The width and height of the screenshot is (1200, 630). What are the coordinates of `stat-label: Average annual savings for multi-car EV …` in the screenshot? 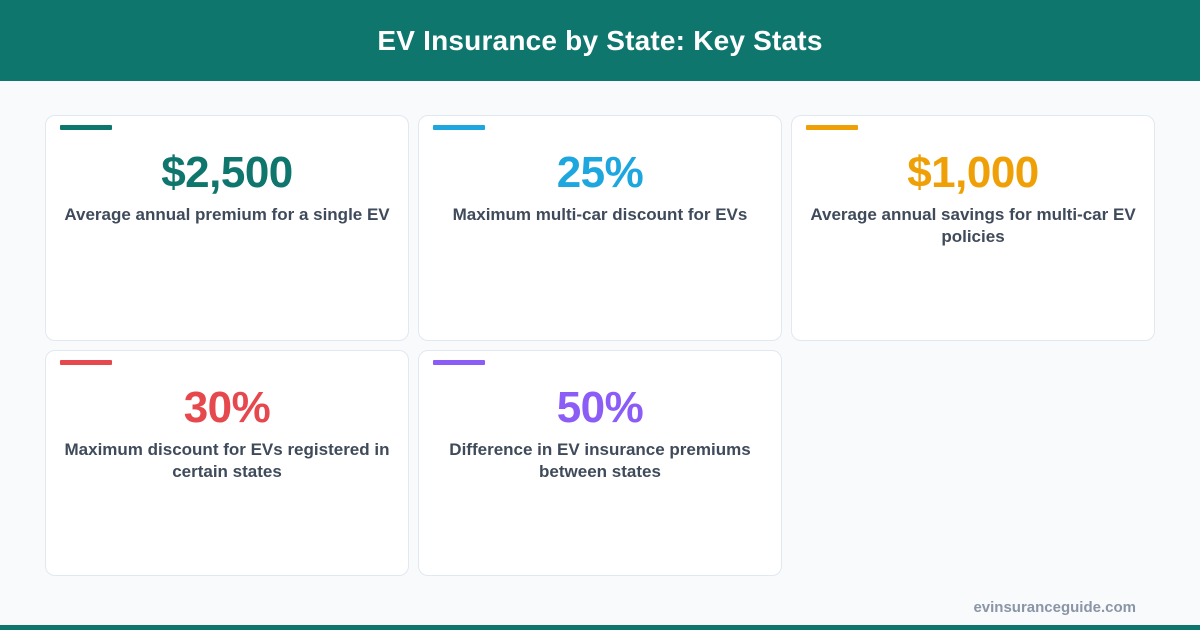 It's located at (973, 225).